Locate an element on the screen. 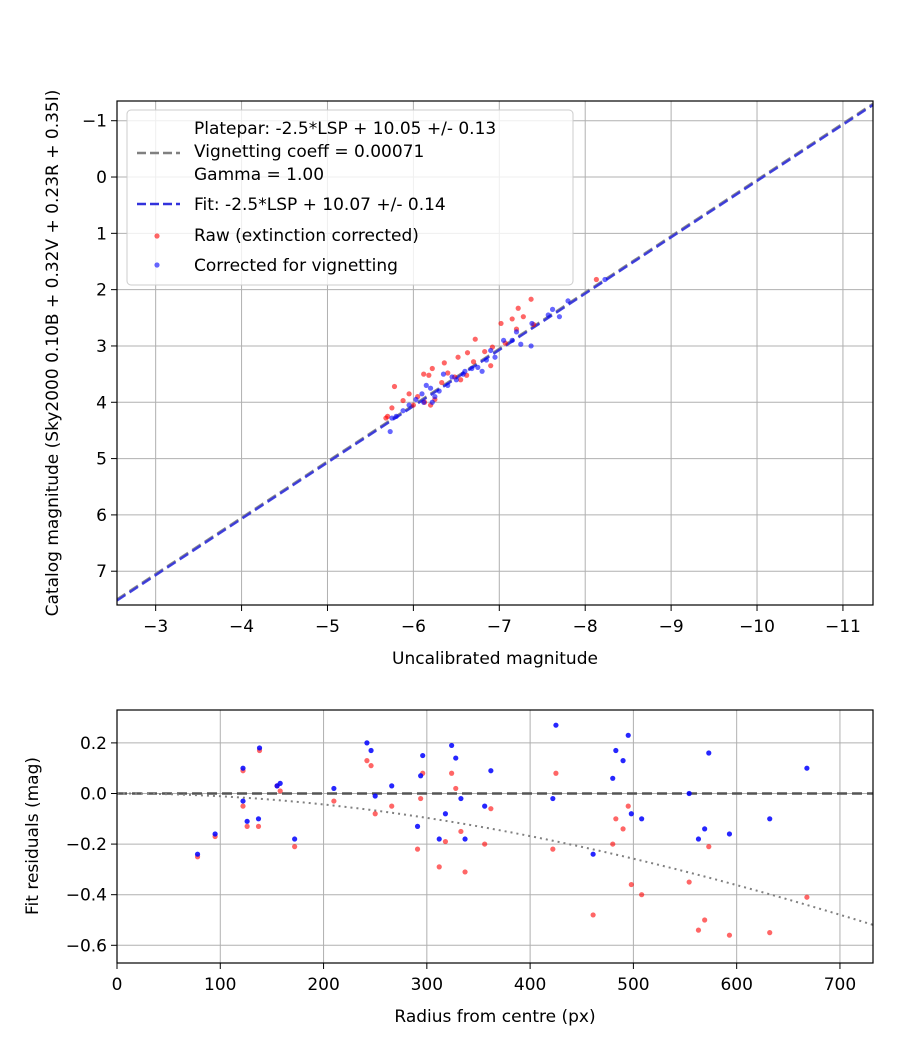  bottom-x-axis-label: Radius from centre (px) is located at coordinates (494, 1017).